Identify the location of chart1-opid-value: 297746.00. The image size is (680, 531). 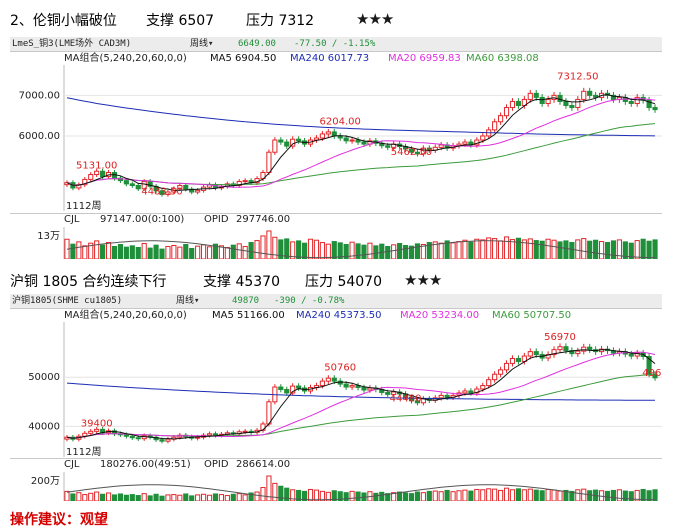
(263, 219).